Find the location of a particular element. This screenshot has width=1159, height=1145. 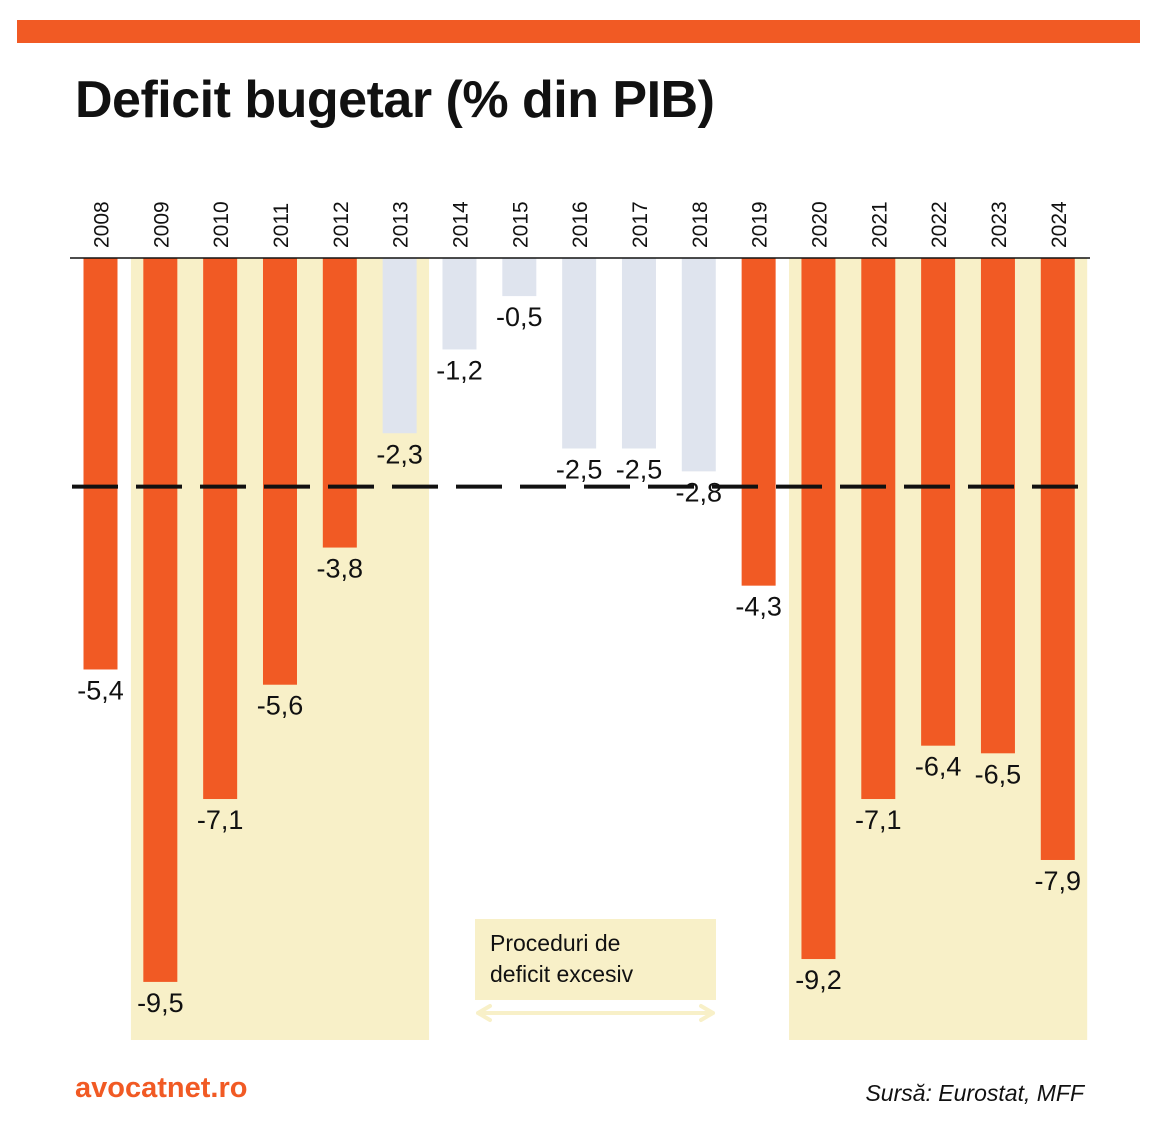

year-label-2012: 2012 is located at coordinates (341, 224).